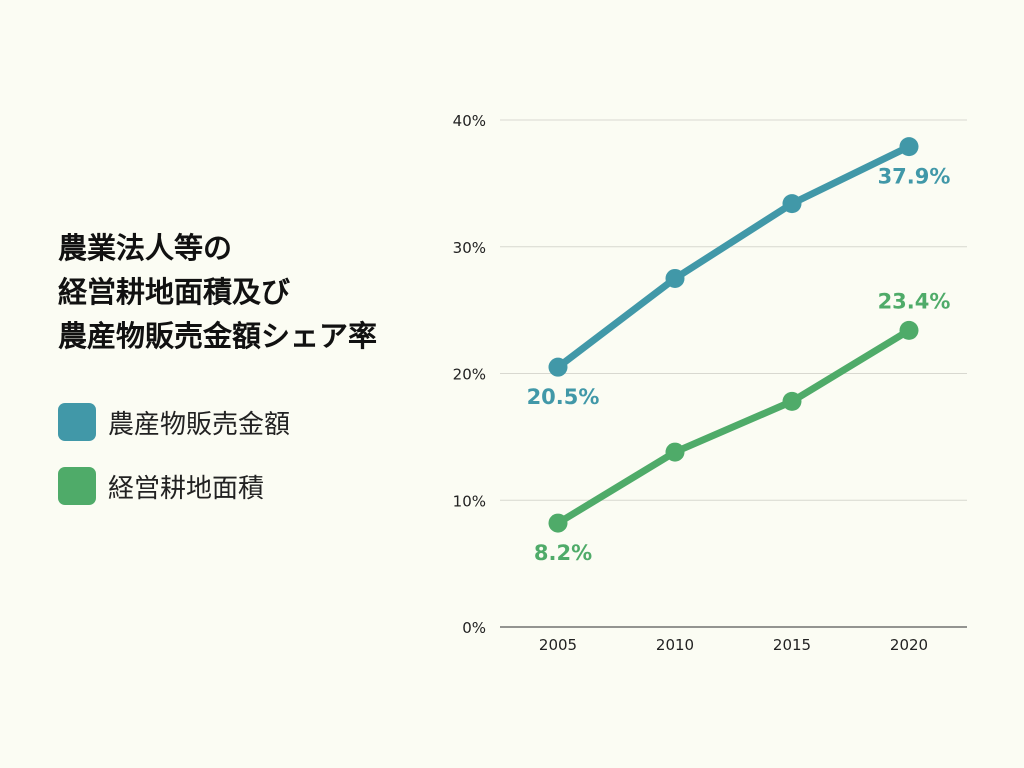 Image resolution: width=1024 pixels, height=768 pixels. I want to click on legend-item-sales: 農産物販売金額, so click(174, 422).